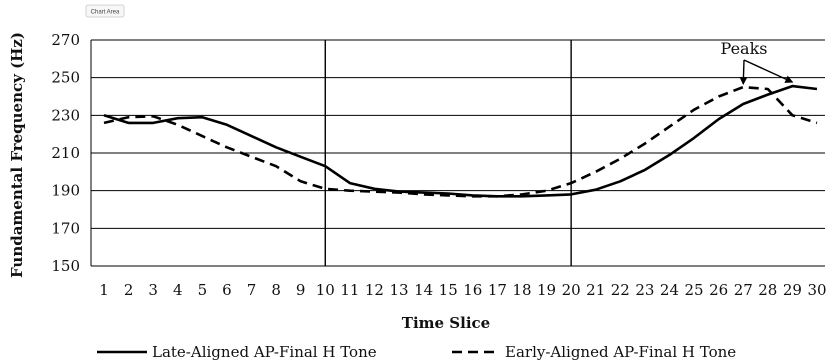 The image size is (826, 364). What do you see at coordinates (446, 323) in the screenshot?
I see `x-axis-title: Time Slice` at bounding box center [446, 323].